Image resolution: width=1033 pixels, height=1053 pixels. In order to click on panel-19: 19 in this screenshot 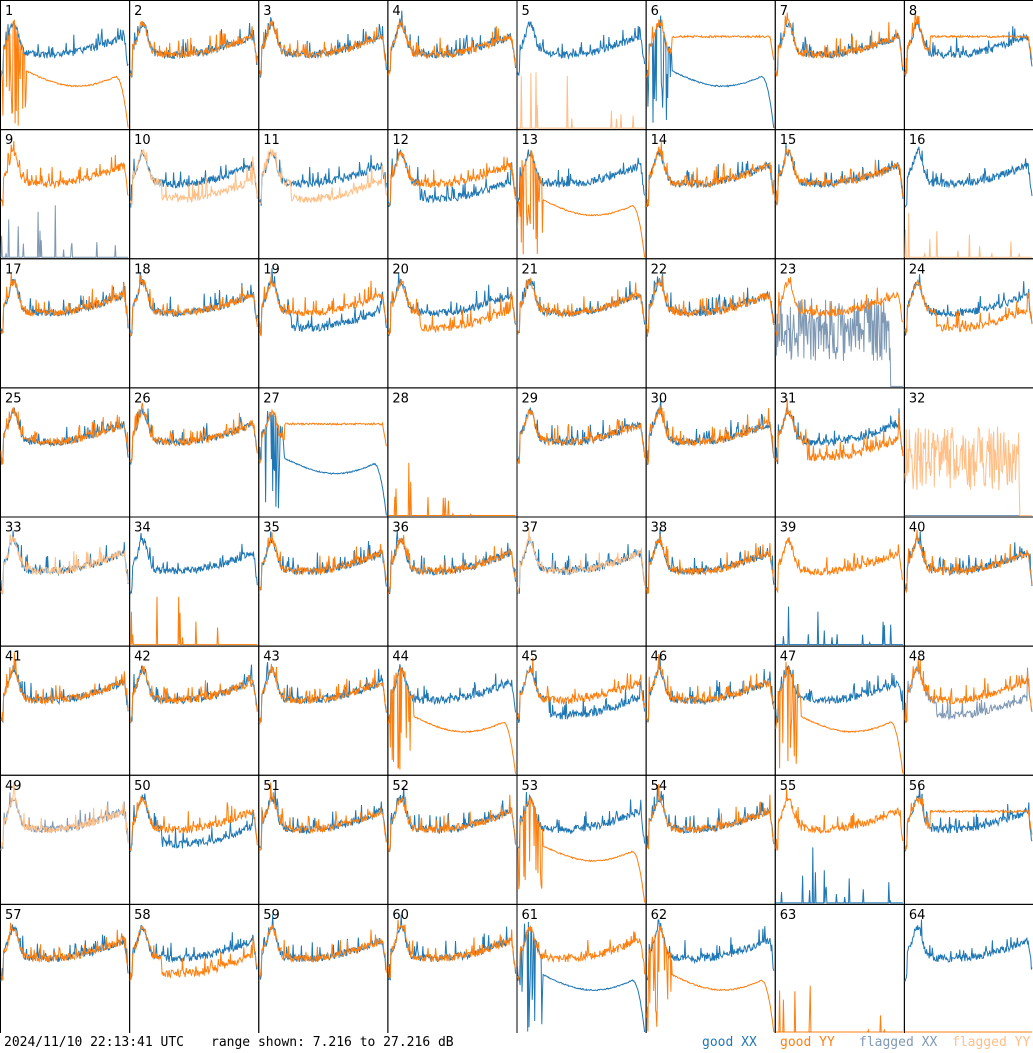, I will do `click(323, 323)`.